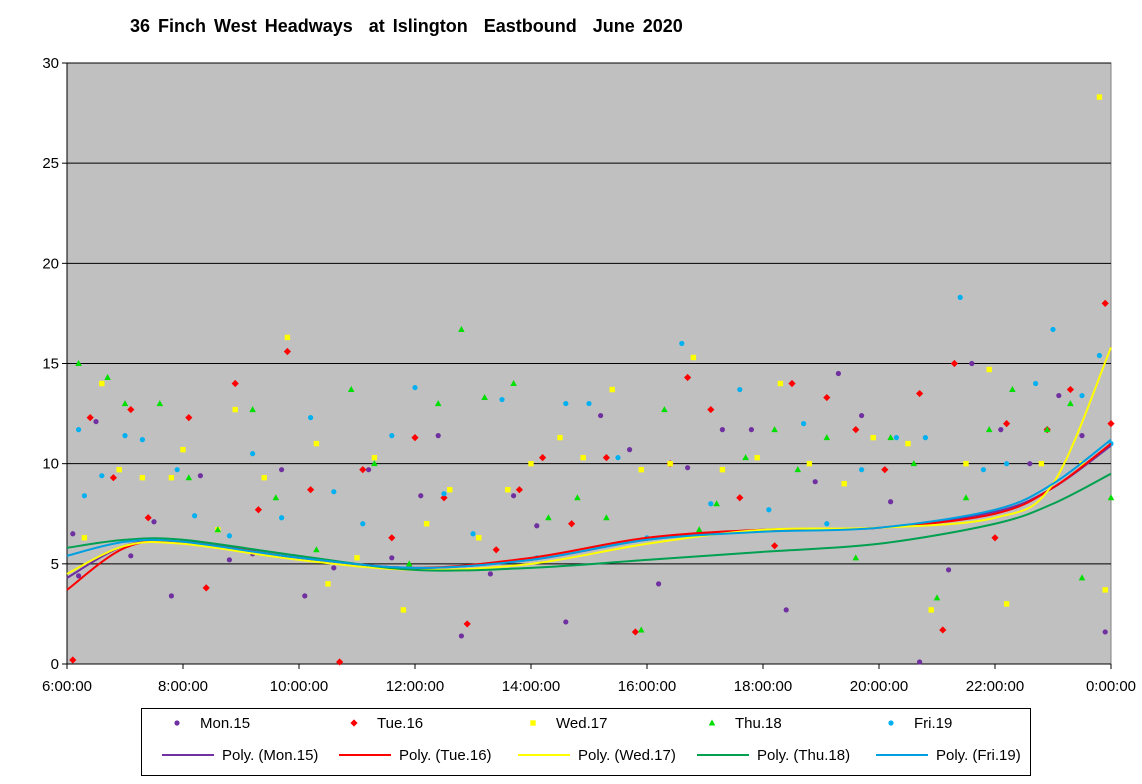  I want to click on x-tick-label: 6:00:00, so click(67, 686).